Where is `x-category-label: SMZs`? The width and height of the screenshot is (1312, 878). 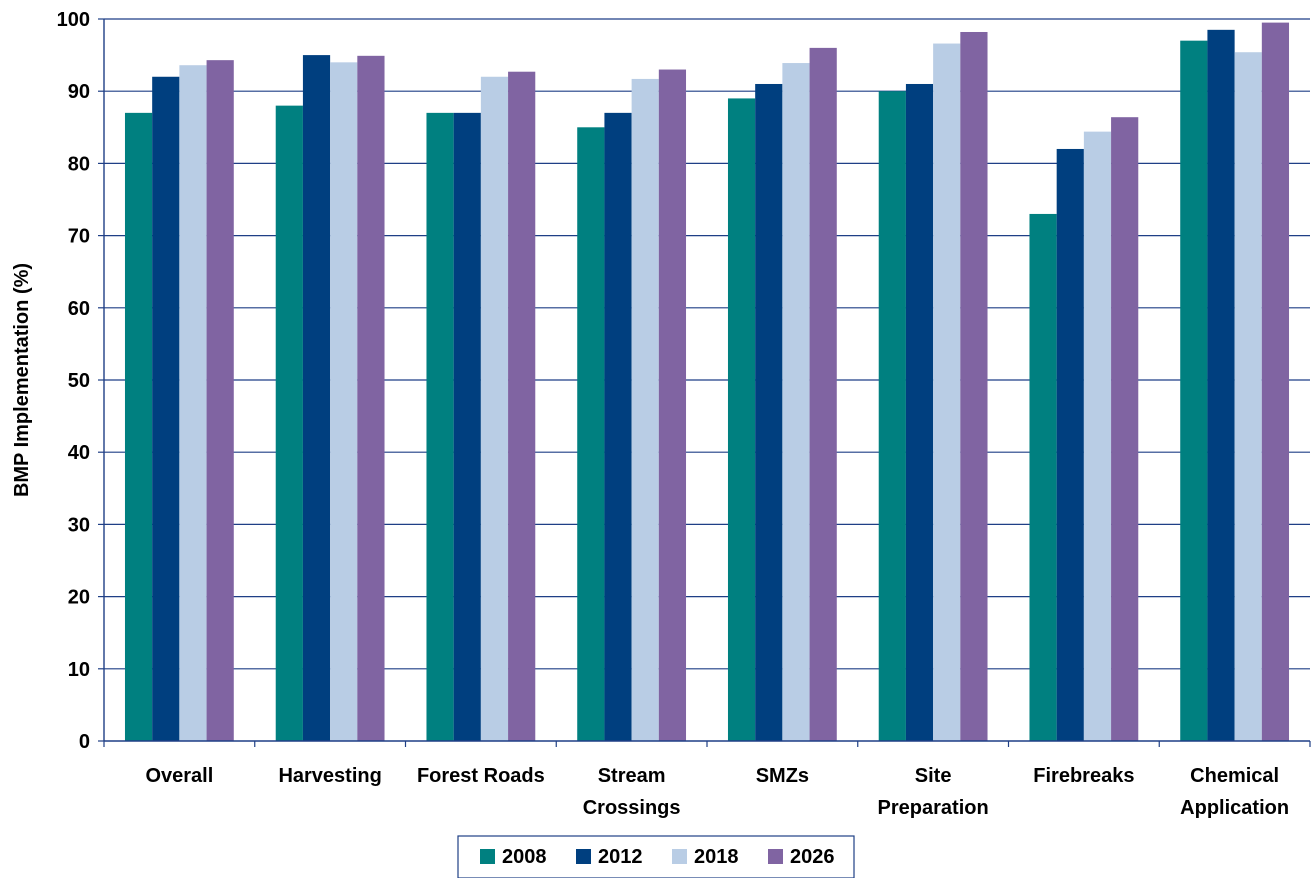
x-category-label: SMZs is located at coordinates (782, 776).